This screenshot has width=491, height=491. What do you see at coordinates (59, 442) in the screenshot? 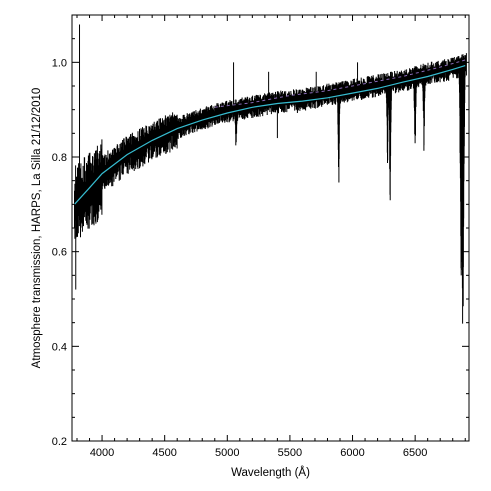
I see `y-tick-label: 0.2` at bounding box center [59, 442].